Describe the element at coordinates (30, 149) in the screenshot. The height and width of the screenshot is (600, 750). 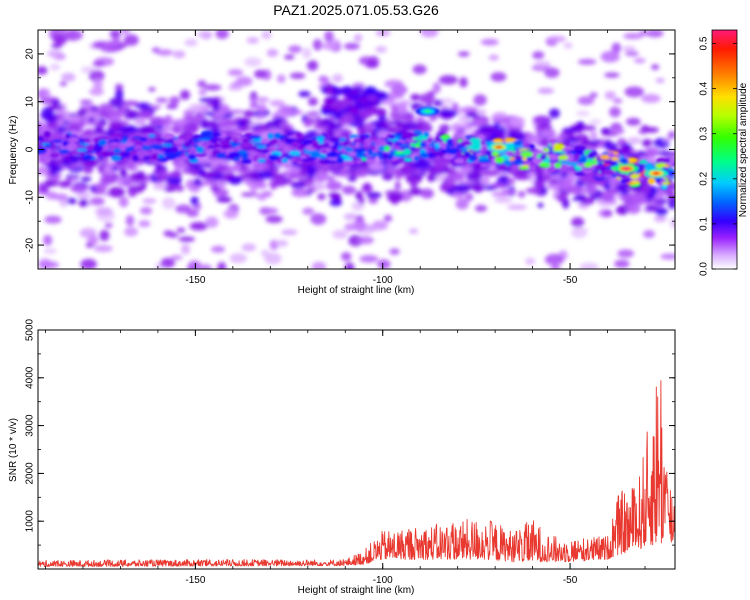
I see `spectrogram-y-tick-label: 0` at that location.